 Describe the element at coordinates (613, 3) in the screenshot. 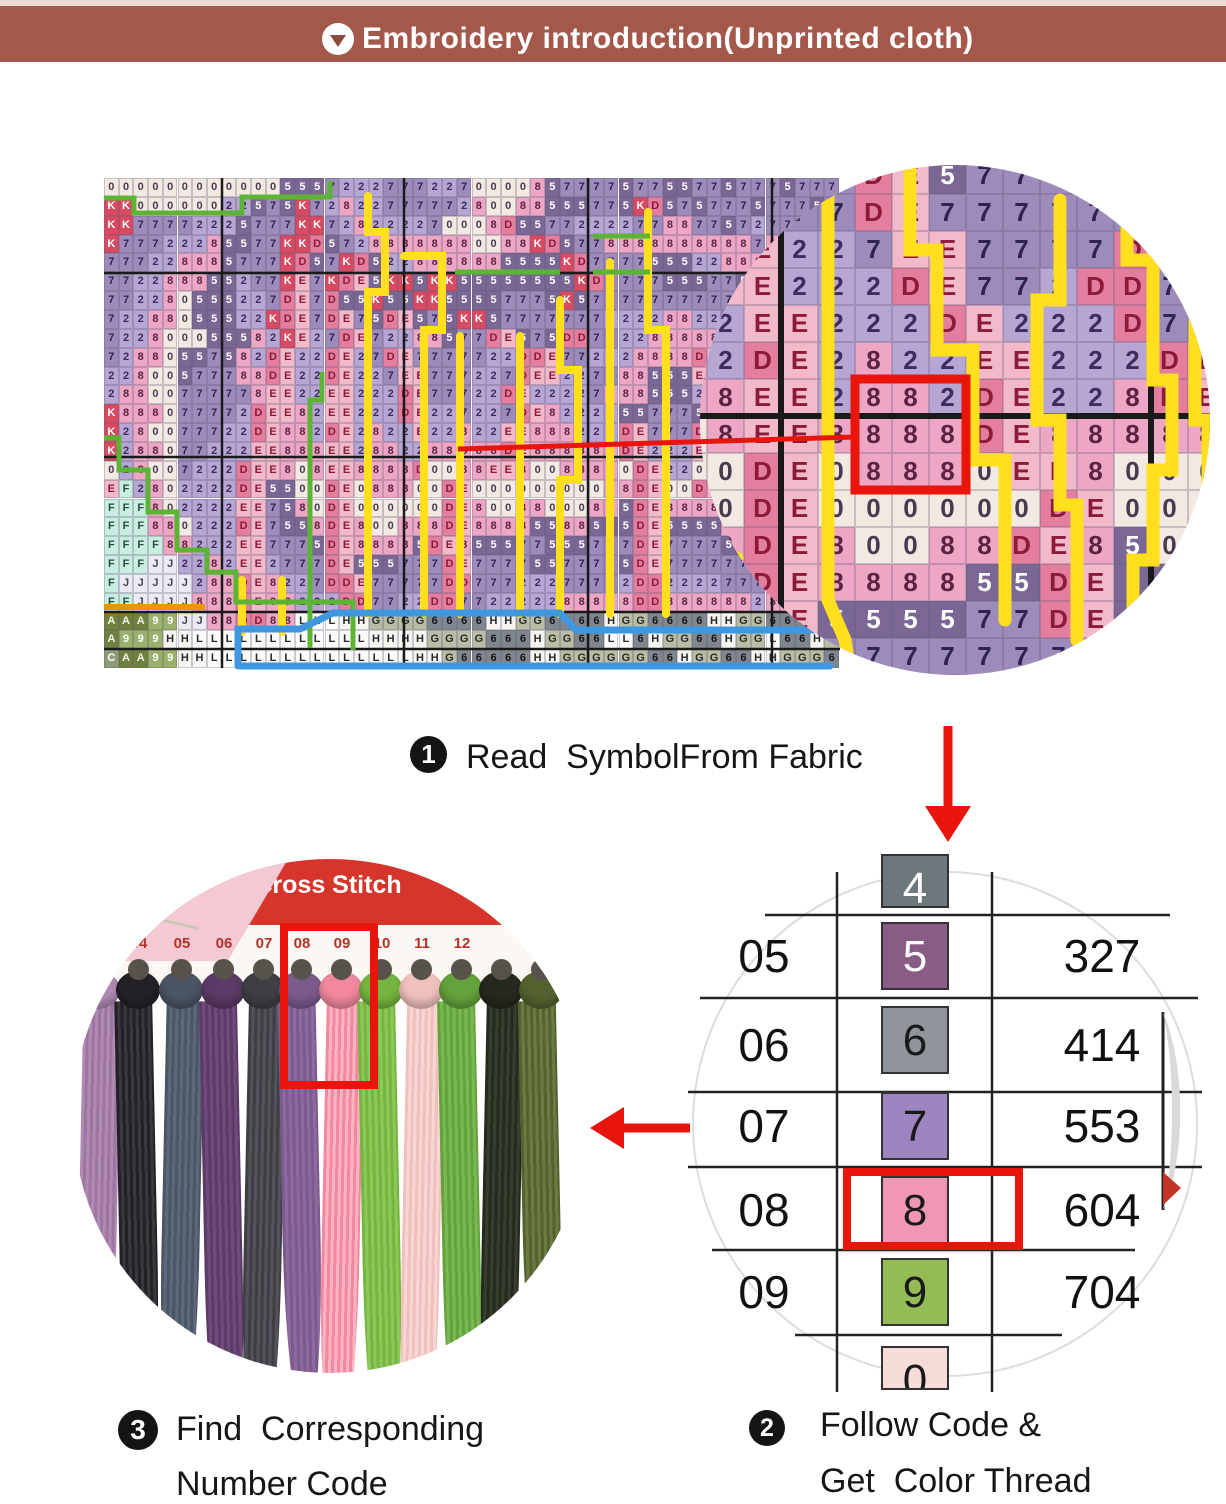

I see `header-underline` at that location.